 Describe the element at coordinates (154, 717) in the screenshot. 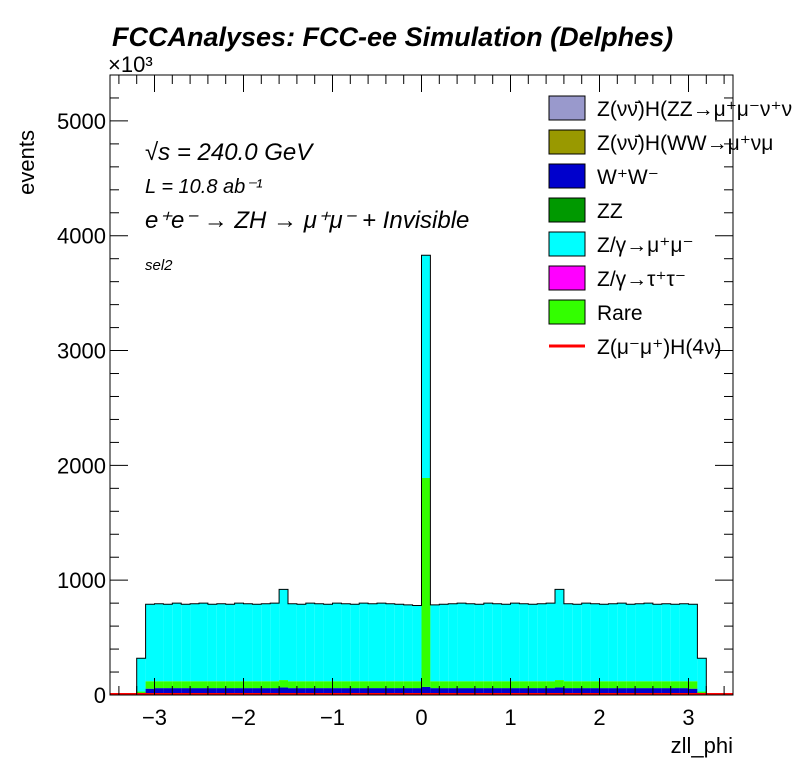

I see `x-tick-label: −3` at that location.